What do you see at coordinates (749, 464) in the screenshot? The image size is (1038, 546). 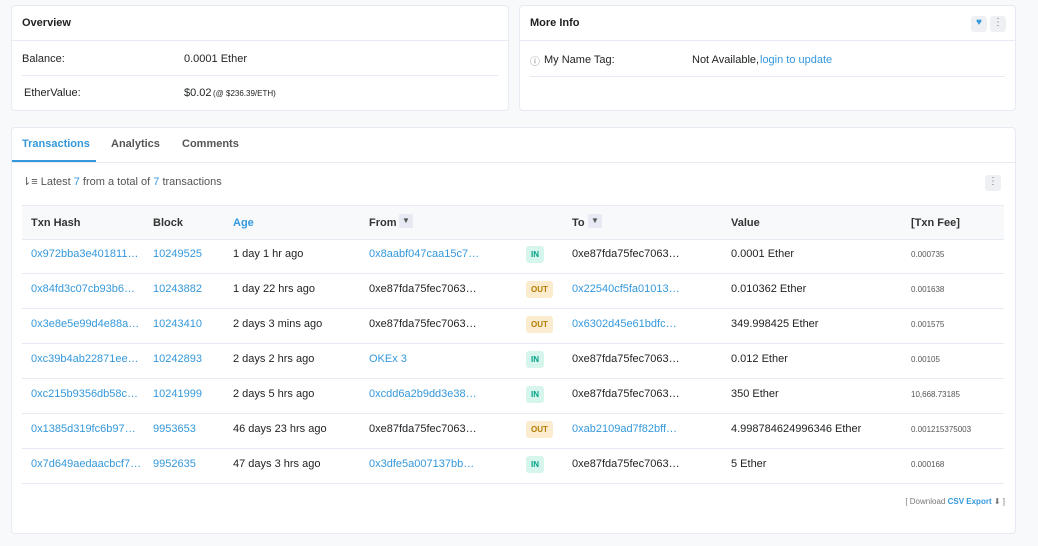 I see `value: 5 Ether` at bounding box center [749, 464].